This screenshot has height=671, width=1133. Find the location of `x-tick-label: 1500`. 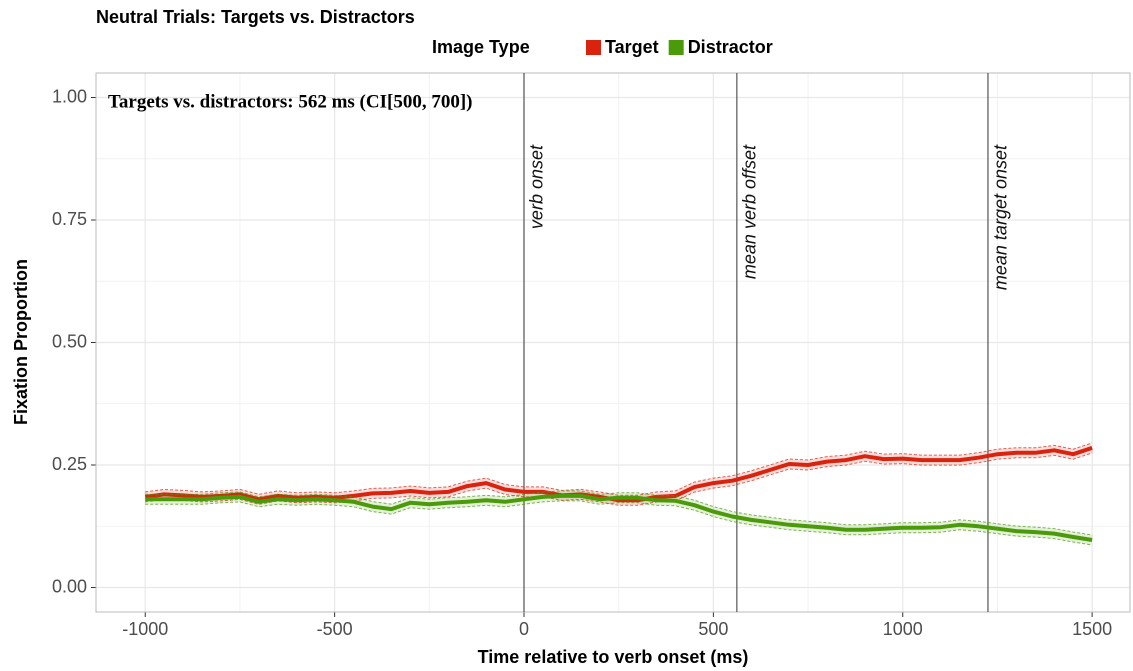

x-tick-label: 1500 is located at coordinates (1092, 629).